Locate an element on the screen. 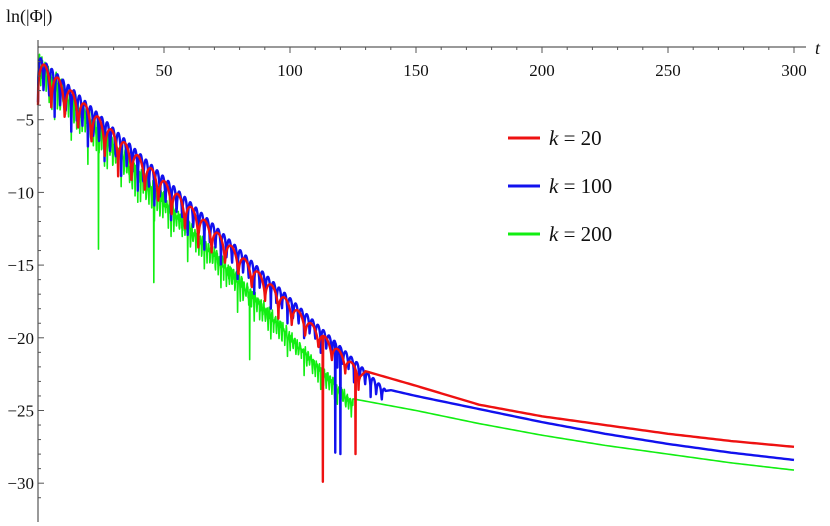 The width and height of the screenshot is (830, 526). y-tick-label: −10 is located at coordinates (20, 192).